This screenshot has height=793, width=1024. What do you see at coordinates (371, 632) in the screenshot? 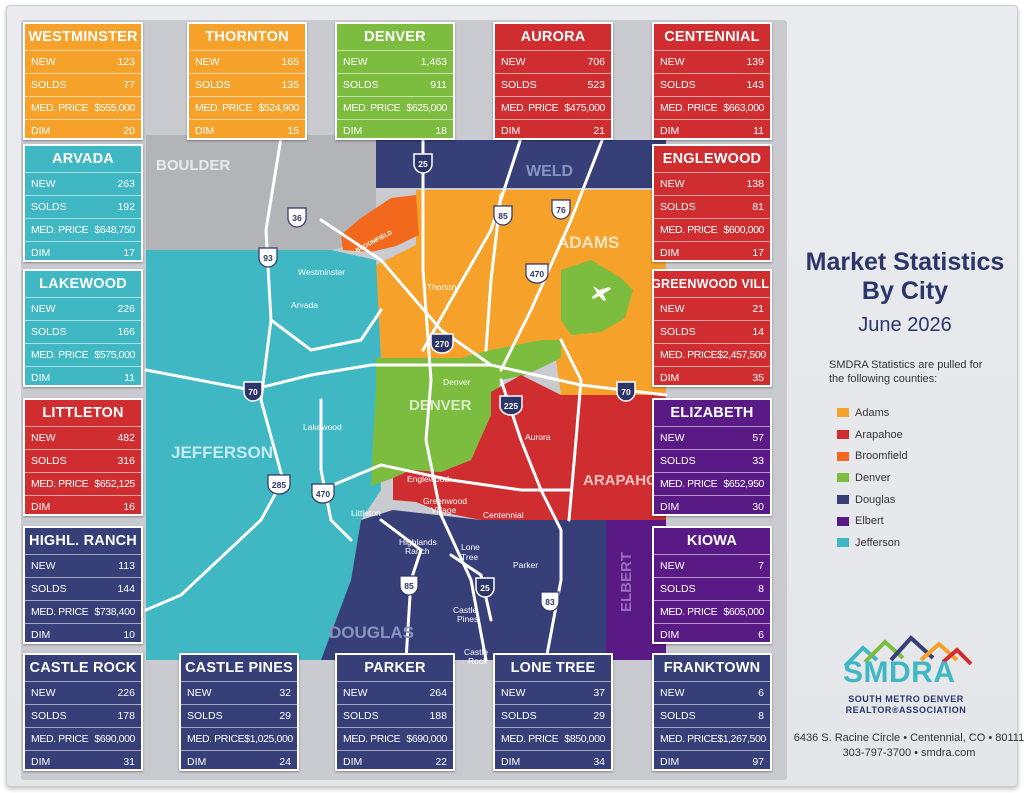
I see `douglas-county-label: DOUGLAS` at bounding box center [371, 632].